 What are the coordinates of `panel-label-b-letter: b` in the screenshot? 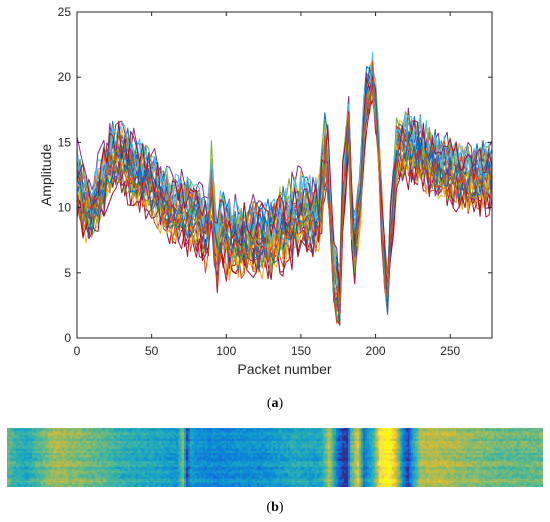 It's located at (275, 507).